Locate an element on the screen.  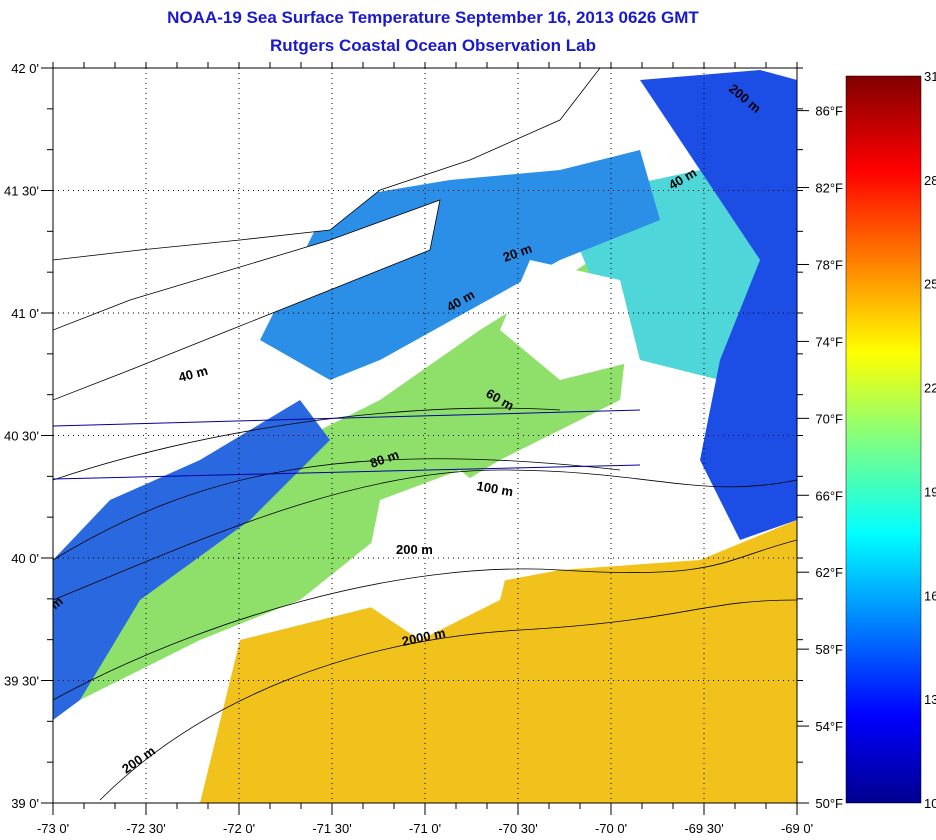
sst-region-cool-west is located at coordinates (191, 560).